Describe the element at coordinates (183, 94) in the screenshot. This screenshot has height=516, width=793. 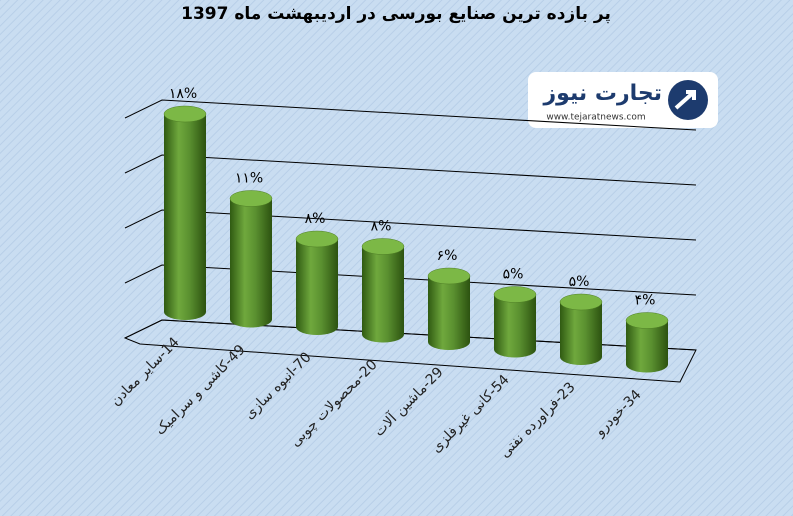
I see `value-label: ۱۸%` at that location.